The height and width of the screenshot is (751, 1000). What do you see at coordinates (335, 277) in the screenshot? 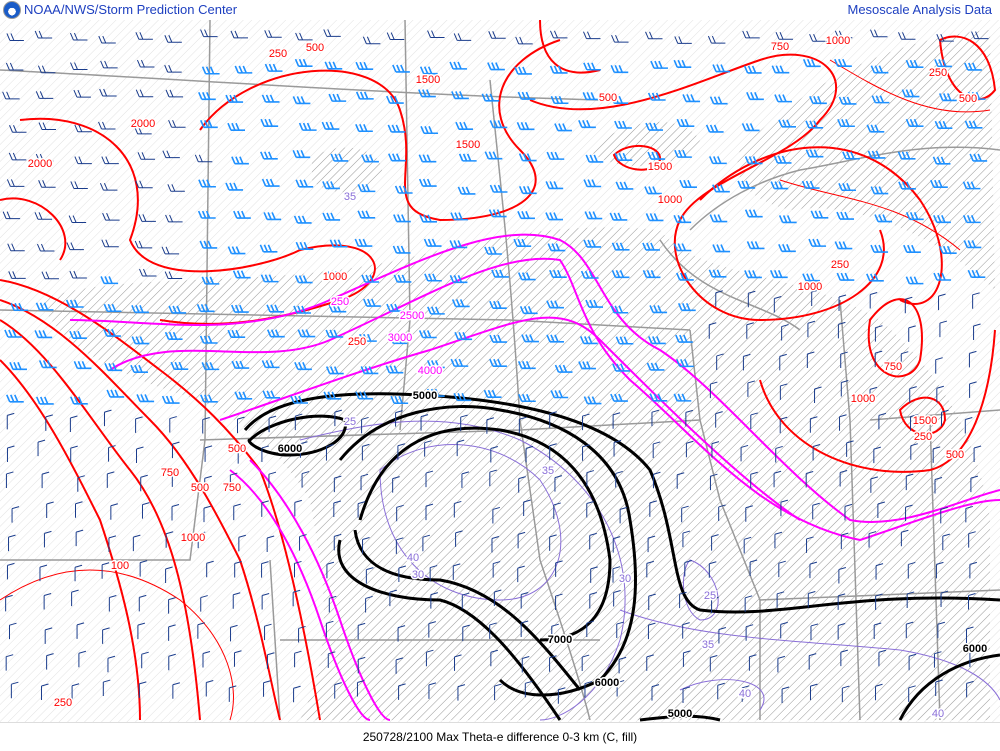
I see `contour-label: 1000` at bounding box center [335, 277].